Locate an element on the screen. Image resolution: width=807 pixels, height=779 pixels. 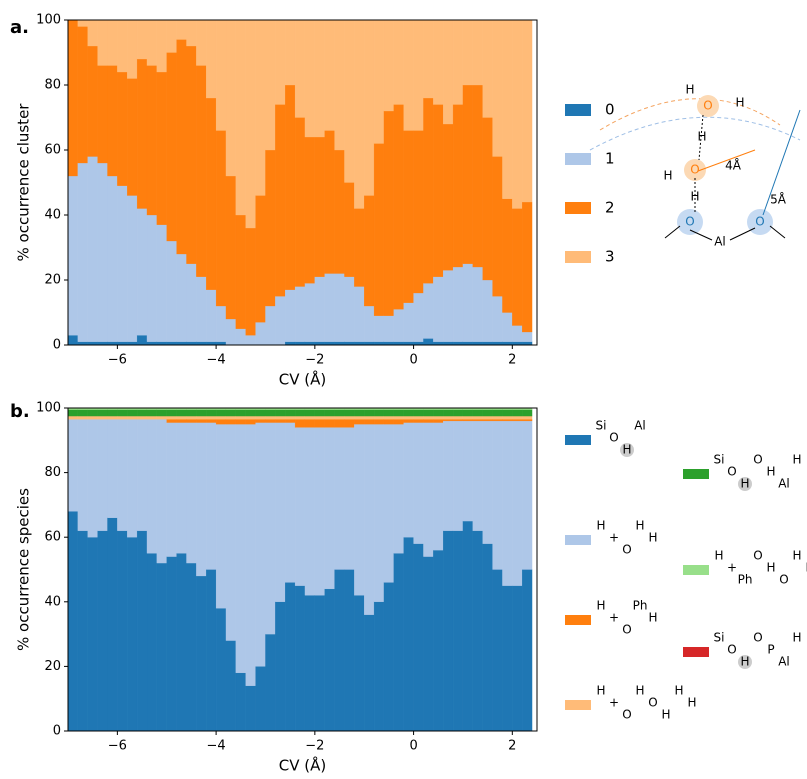
x-tick-label: 0 is located at coordinates (413, 360).